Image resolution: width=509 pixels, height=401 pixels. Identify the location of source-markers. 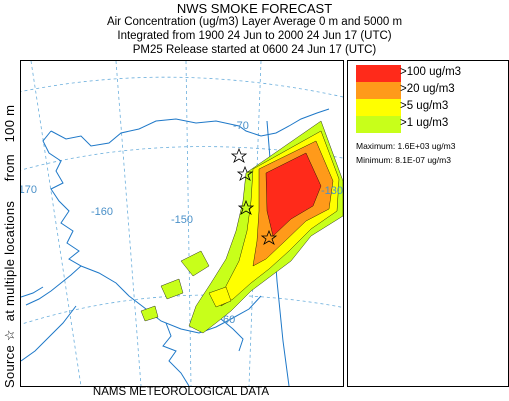
(254, 196).